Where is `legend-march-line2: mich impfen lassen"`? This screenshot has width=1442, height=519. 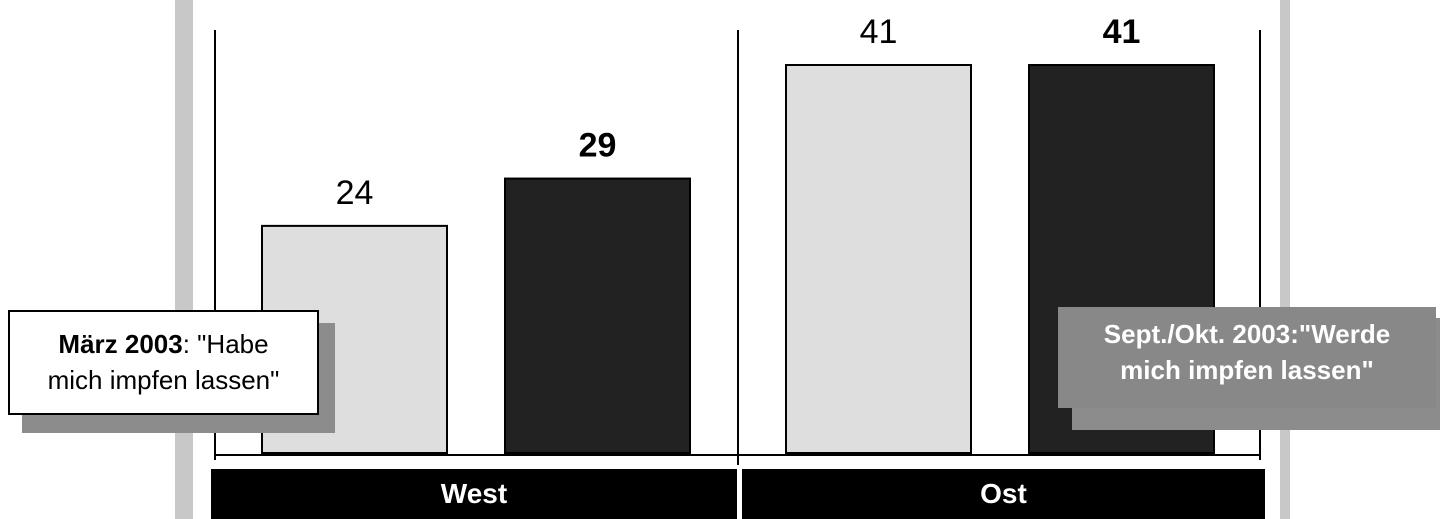 legend-march-line2: mich impfen lassen" is located at coordinates (163, 380).